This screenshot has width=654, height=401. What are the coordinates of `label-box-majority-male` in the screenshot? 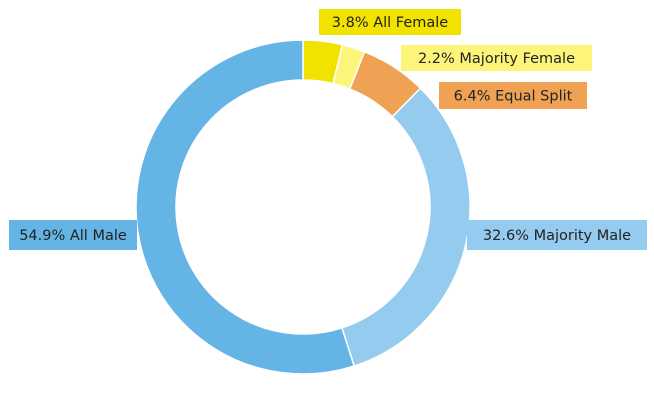 It's located at (557, 235).